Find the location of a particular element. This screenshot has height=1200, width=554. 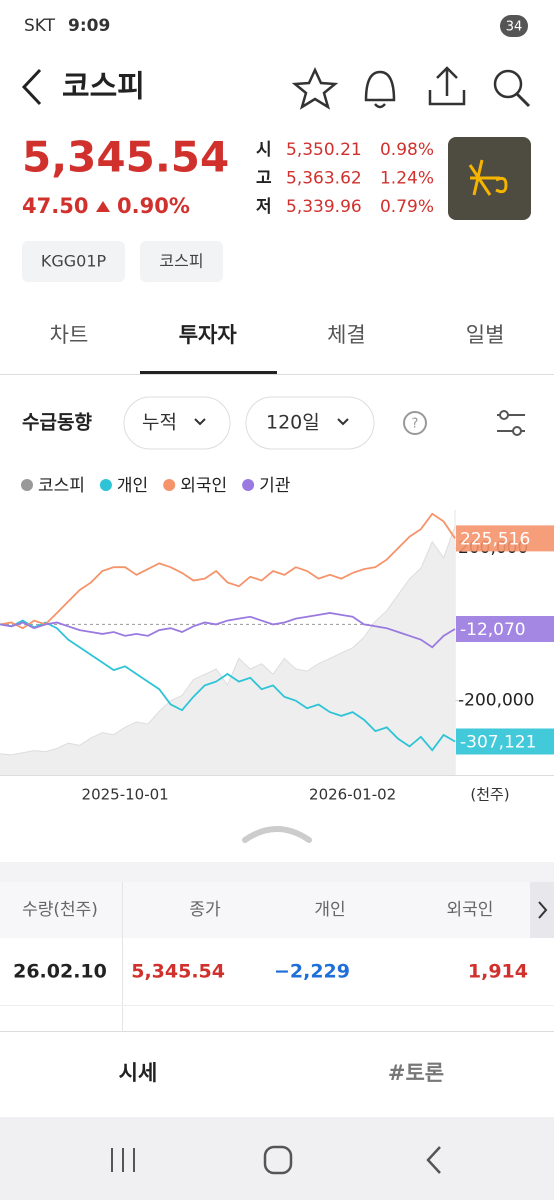

battery-level: 34 is located at coordinates (514, 27).